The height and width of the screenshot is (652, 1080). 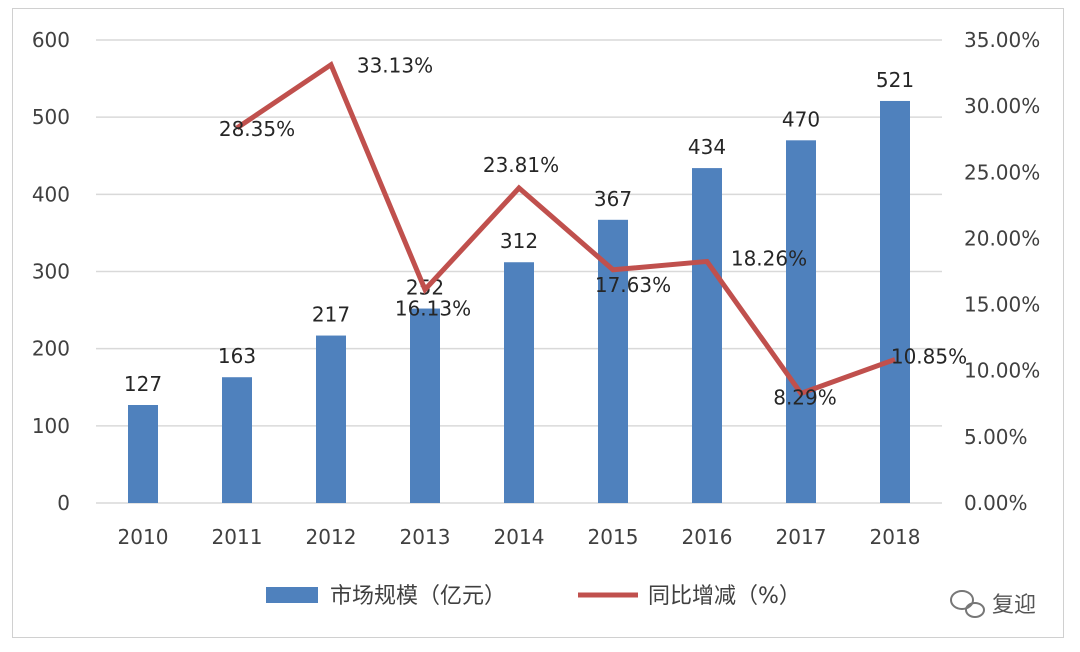 I want to click on bar-data-label: 163, so click(x=237, y=356).